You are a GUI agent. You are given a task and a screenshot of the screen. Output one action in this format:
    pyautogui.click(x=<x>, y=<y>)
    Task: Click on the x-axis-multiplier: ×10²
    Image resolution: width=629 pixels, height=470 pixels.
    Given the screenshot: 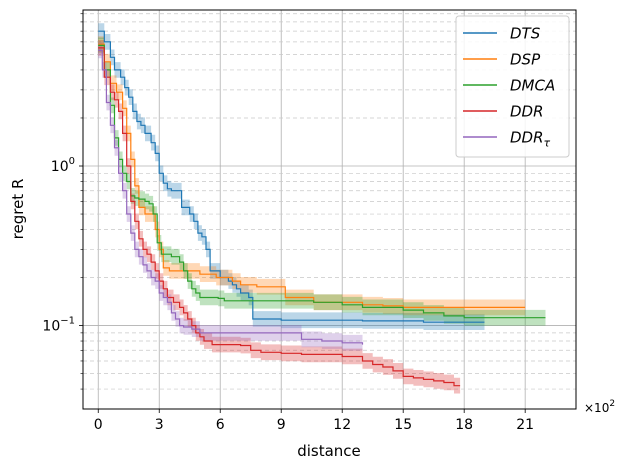 What is the action you would take?
    pyautogui.click(x=599, y=407)
    